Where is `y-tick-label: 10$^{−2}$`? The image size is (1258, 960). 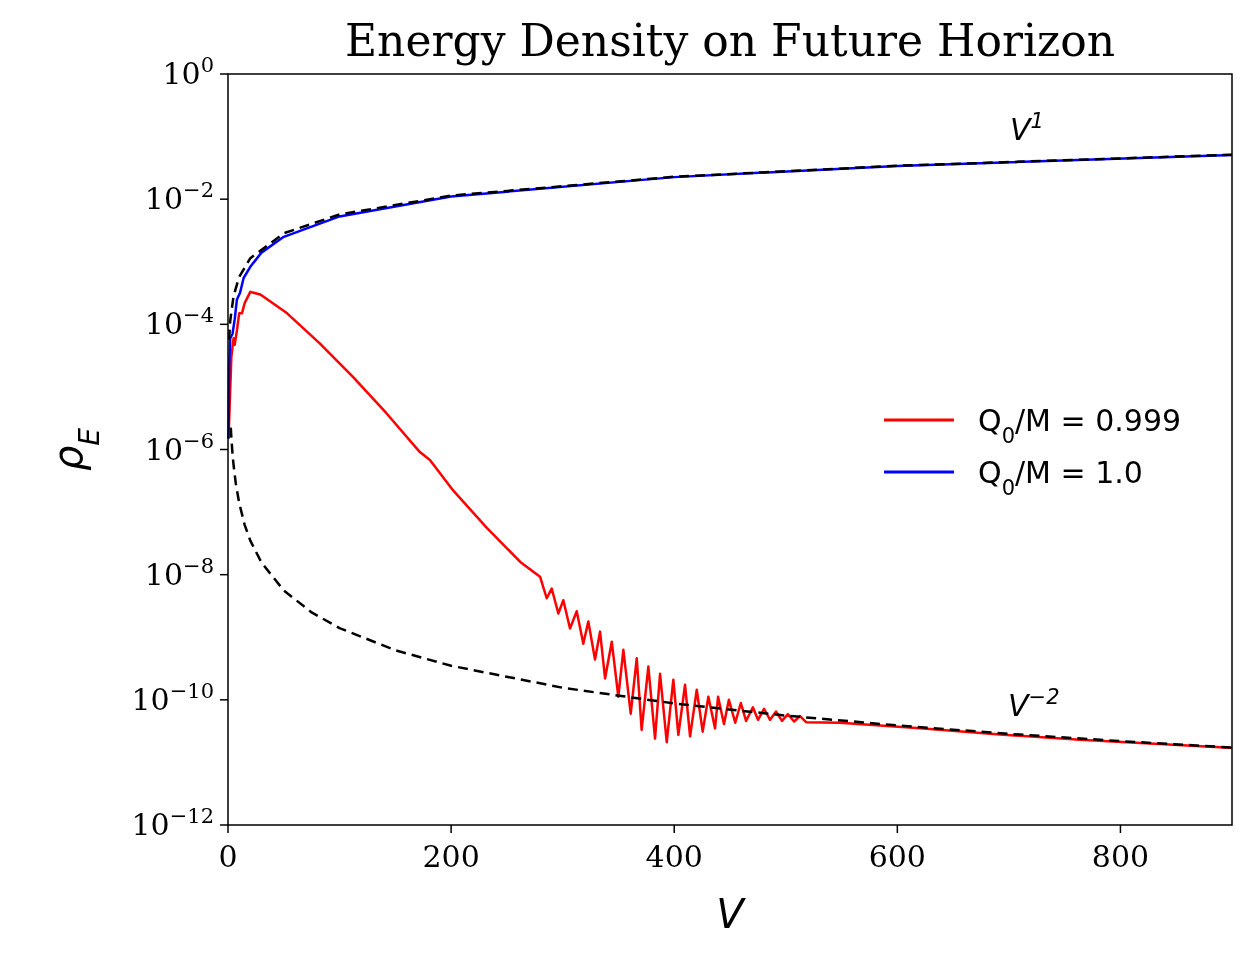
y-tick-label: 10$^{−2}$ is located at coordinates (179, 197).